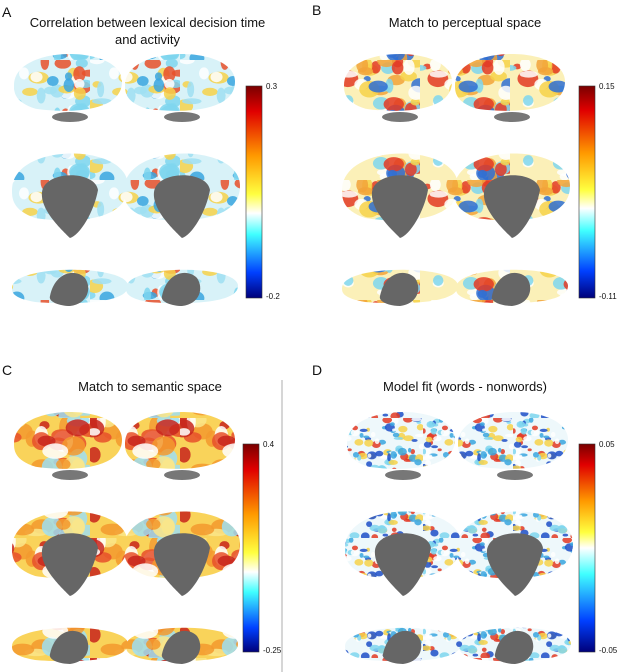 The height and width of the screenshot is (672, 617). Describe the element at coordinates (150, 386) in the screenshot. I see `panel-title: Match to semantic space` at that location.